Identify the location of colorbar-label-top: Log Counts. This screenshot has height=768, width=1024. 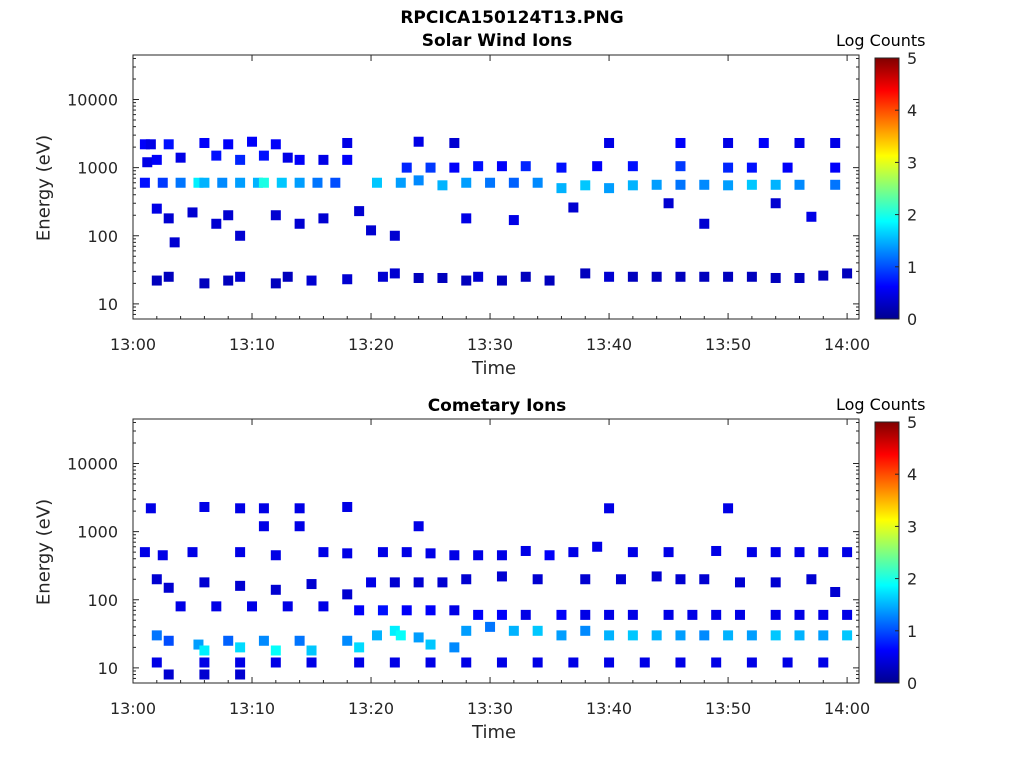
(881, 40).